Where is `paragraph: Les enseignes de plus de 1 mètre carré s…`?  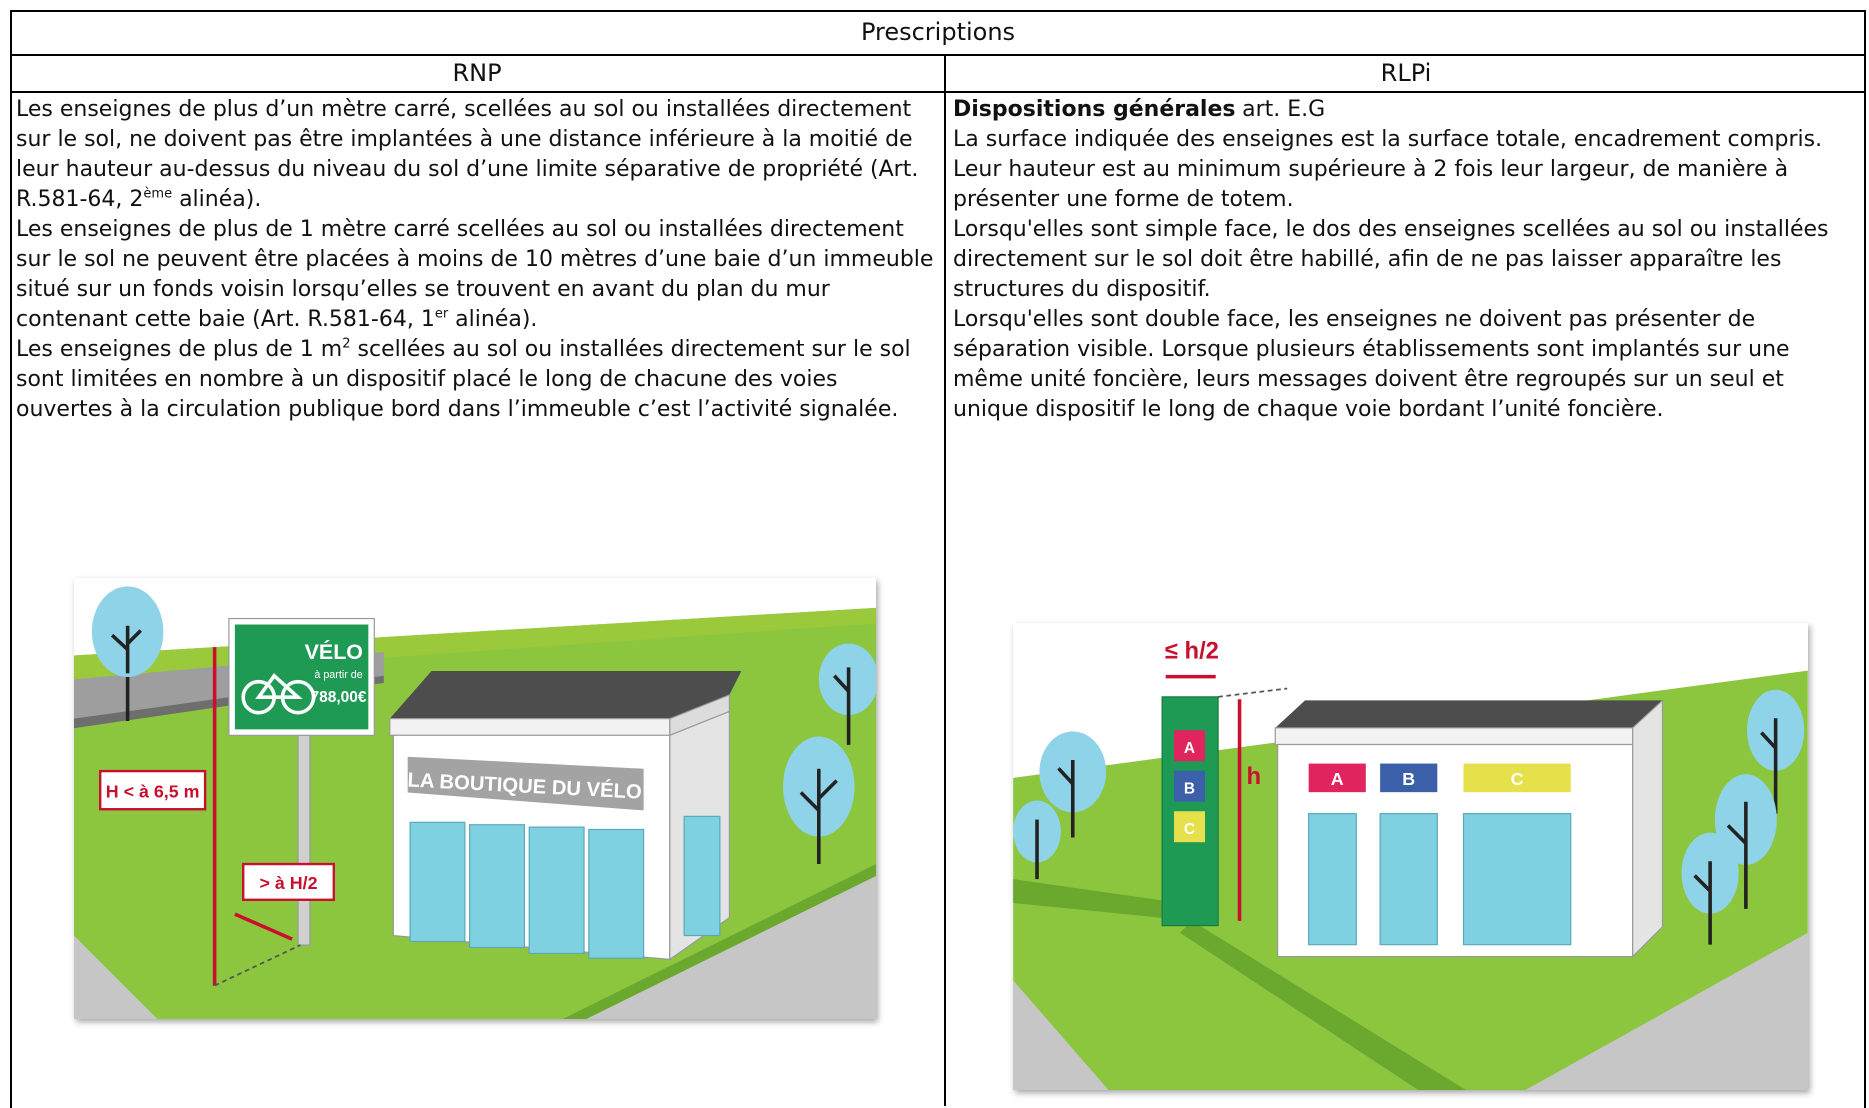
paragraph: Les enseignes de plus de 1 mètre carré s… is located at coordinates (475, 275).